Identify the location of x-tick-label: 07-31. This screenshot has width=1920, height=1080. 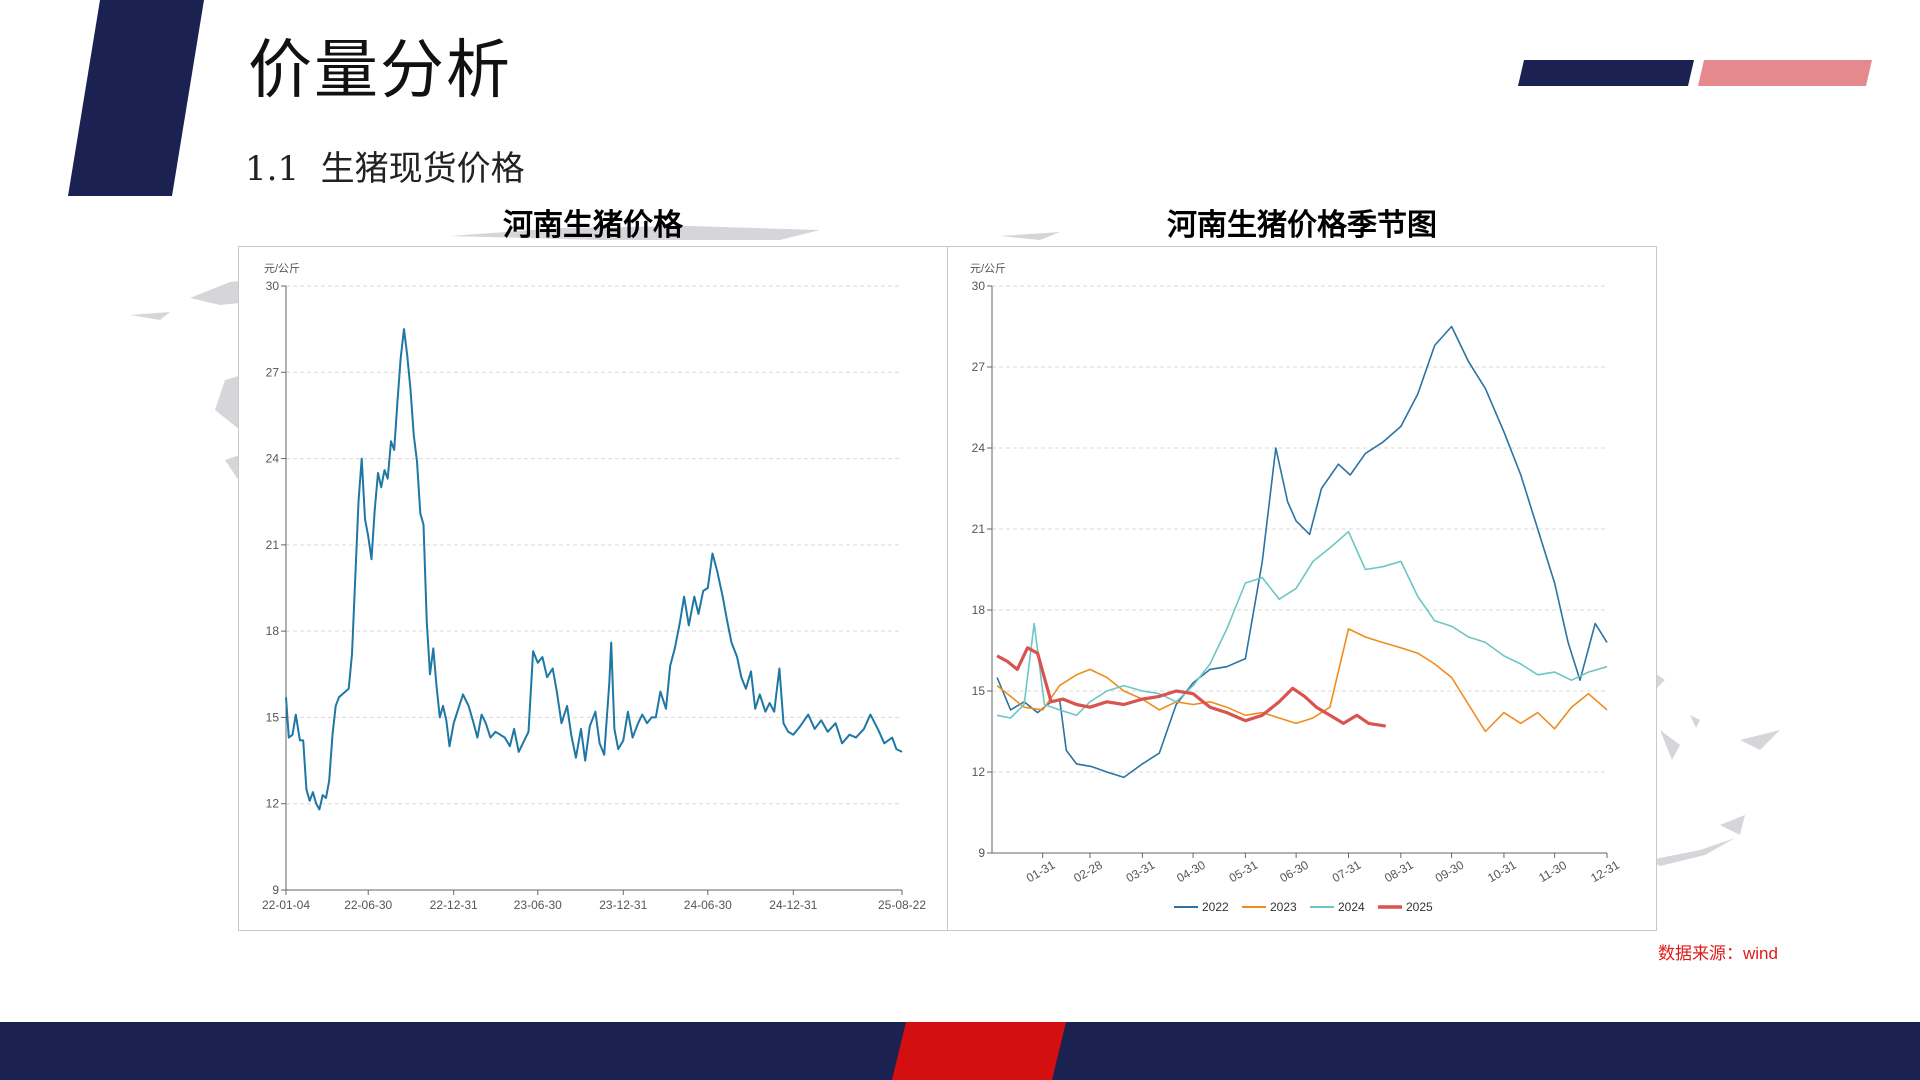
(1347, 872).